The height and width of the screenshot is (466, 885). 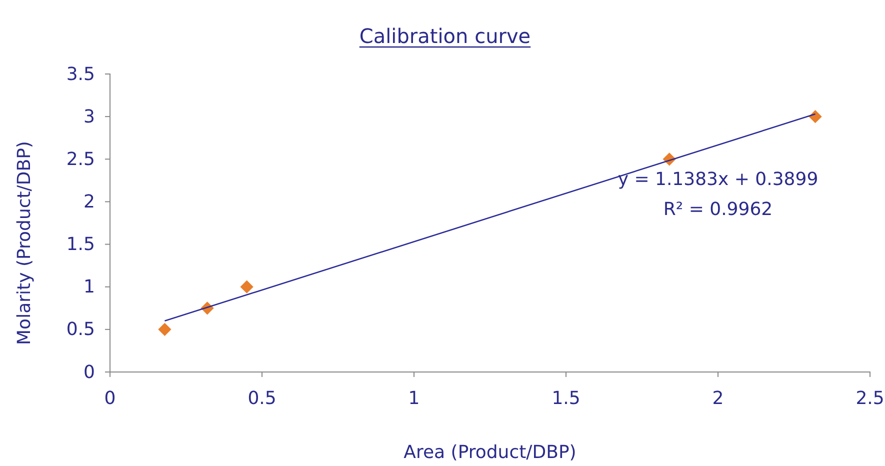 I want to click on x-tick-label: 0.5, so click(x=262, y=398).